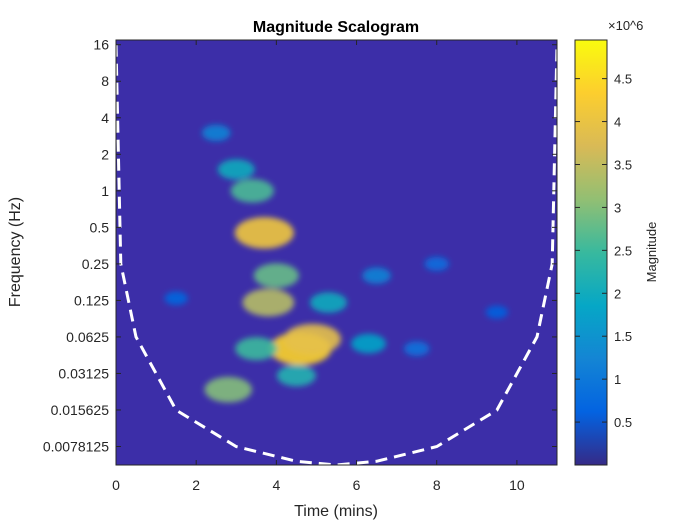 The image size is (700, 525). Describe the element at coordinates (623, 422) in the screenshot. I see `colorbar-tick-label: 0.5` at that location.